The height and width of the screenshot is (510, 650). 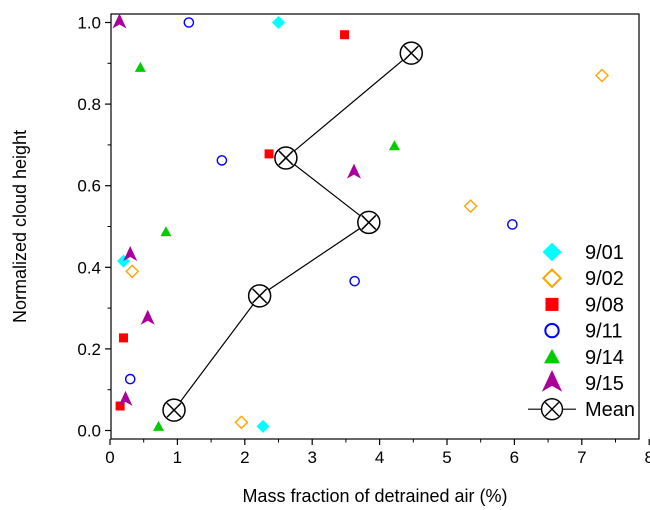 I want to click on y-tick-label: 0.4, so click(x=89, y=267).